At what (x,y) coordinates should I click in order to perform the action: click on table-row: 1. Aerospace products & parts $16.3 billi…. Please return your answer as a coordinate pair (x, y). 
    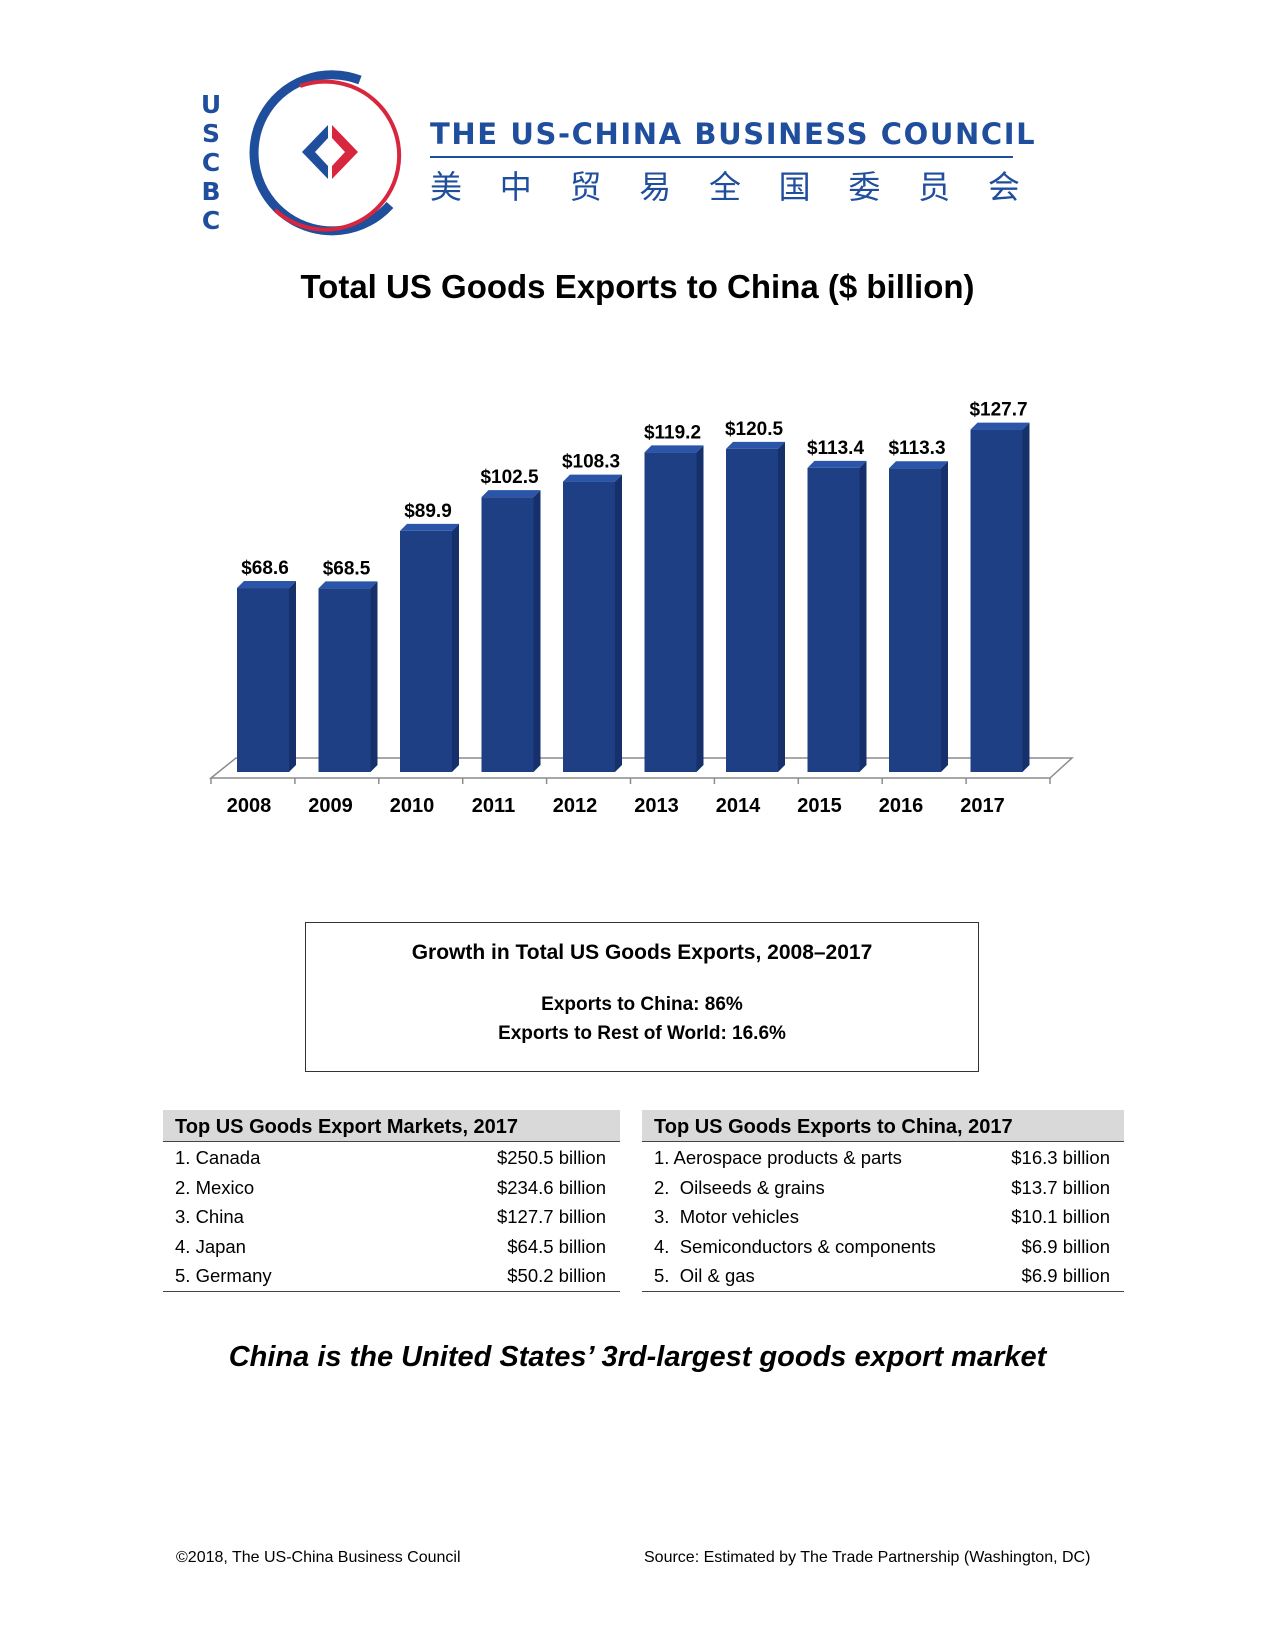
    Looking at the image, I should click on (883, 1158).